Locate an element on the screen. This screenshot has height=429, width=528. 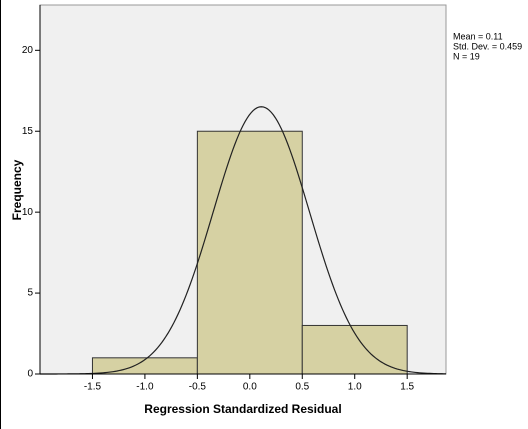
y-tick-label: 20 is located at coordinates (28, 50).